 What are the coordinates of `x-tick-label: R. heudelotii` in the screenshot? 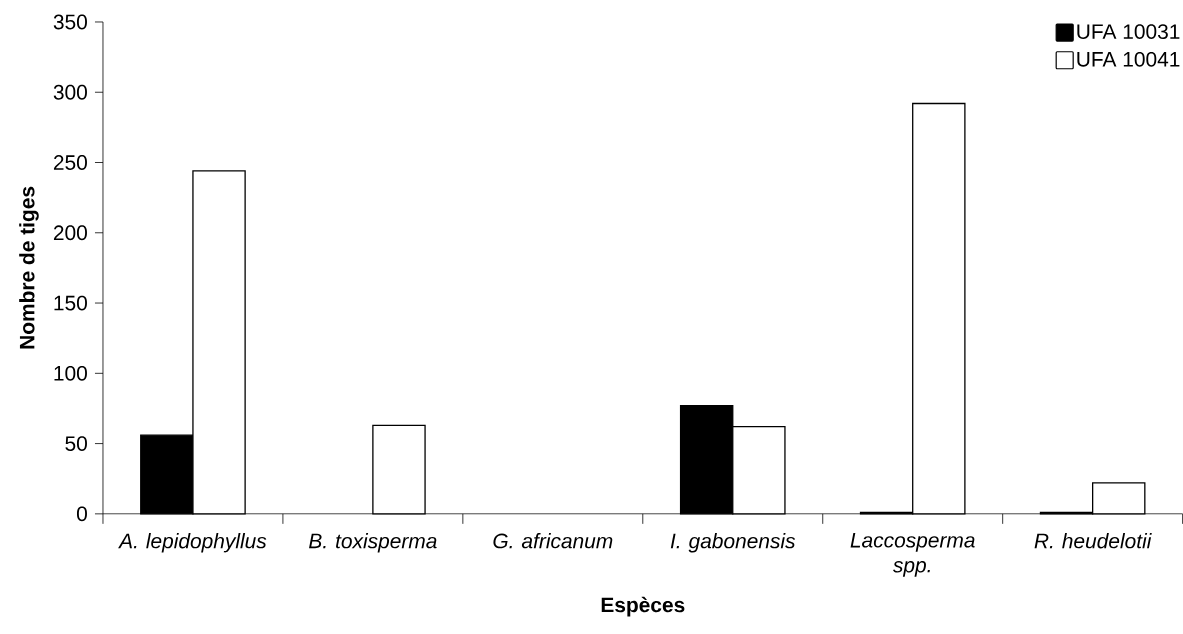 It's located at (1093, 541).